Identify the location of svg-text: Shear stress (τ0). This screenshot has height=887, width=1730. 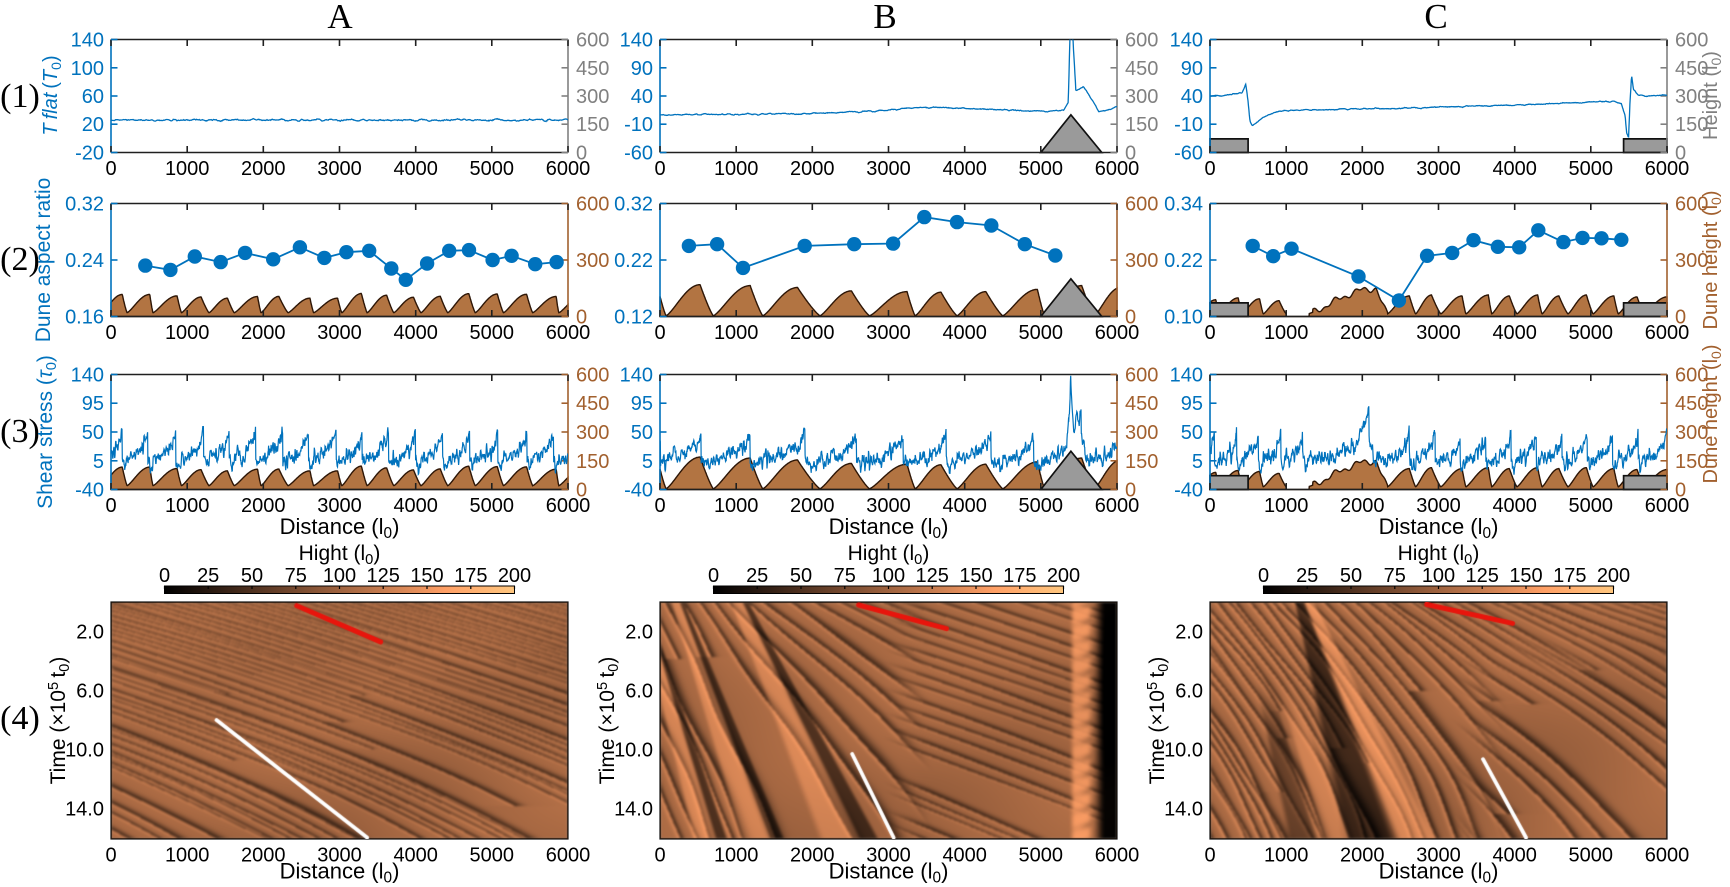
(47, 432).